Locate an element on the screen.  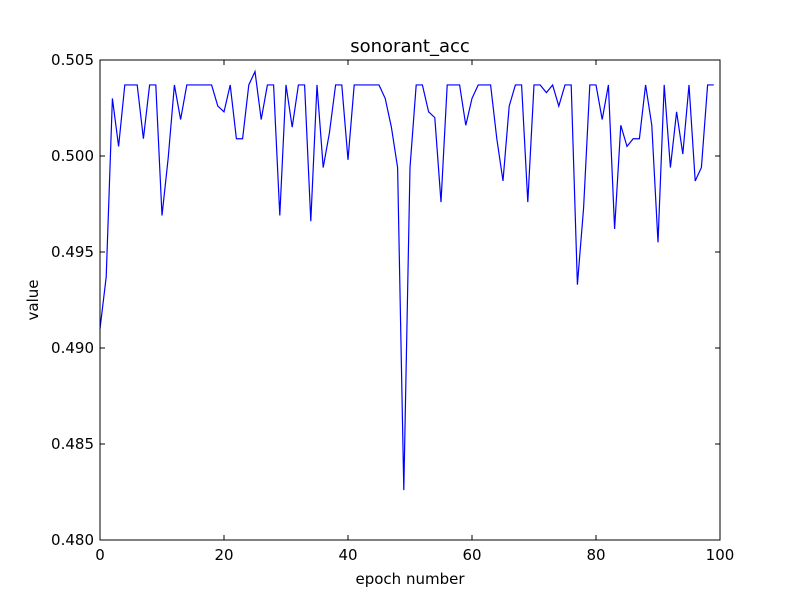
x-axis-label: epoch number is located at coordinates (411, 579).